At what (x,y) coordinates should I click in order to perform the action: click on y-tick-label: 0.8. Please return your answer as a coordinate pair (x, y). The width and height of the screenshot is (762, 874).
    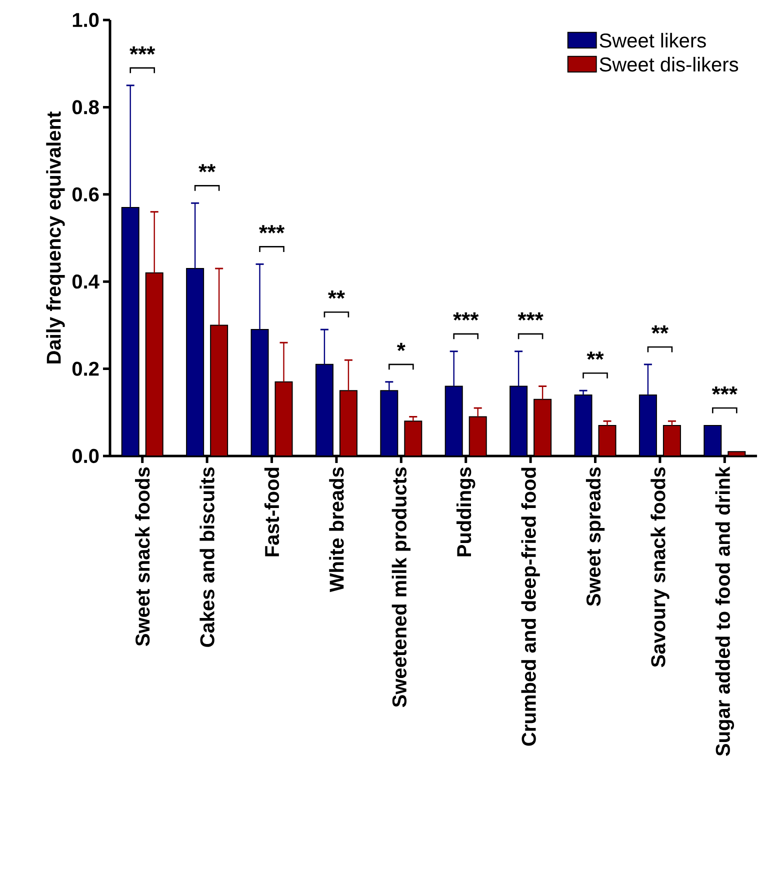
    Looking at the image, I should click on (85, 107).